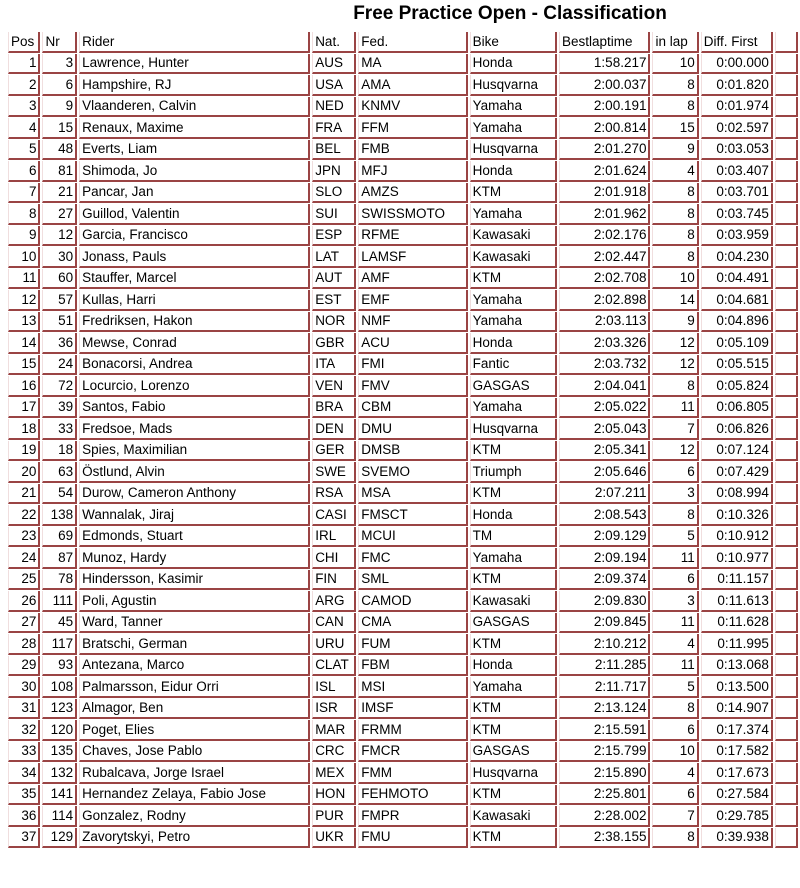 The image size is (800, 888). Describe the element at coordinates (24, 171) in the screenshot. I see `cell-pos: 6` at that location.